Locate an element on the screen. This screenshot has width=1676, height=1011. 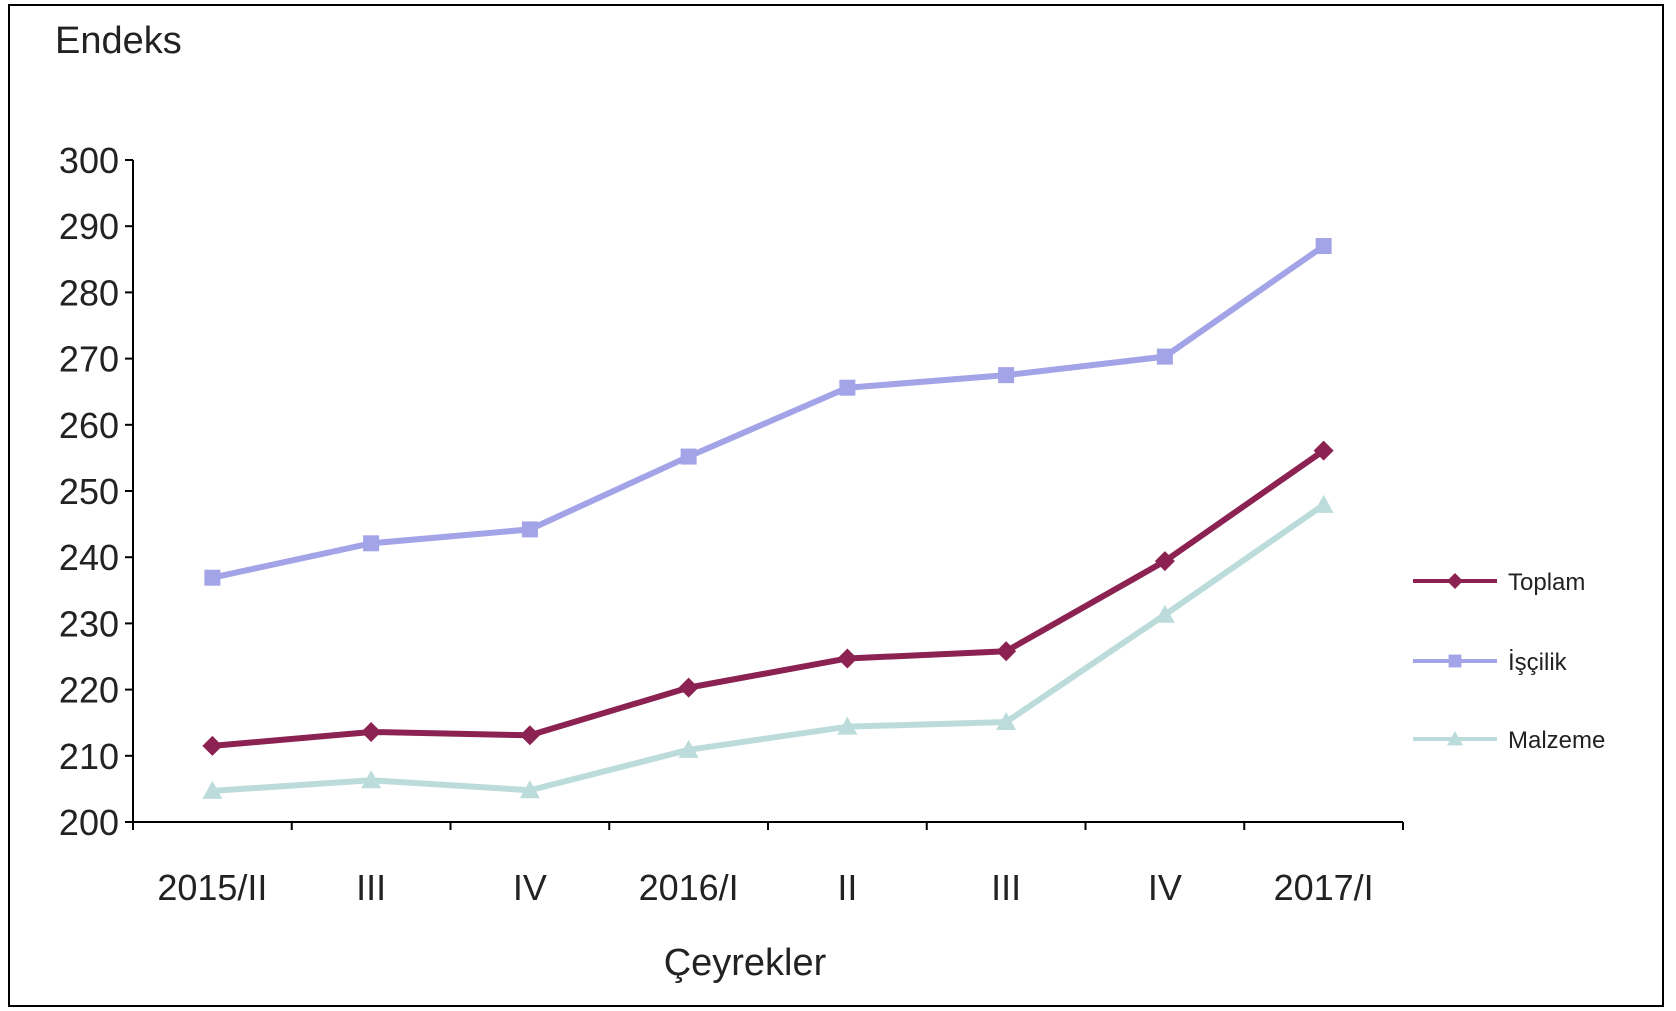
legend-label: Toplam is located at coordinates (1546, 582).